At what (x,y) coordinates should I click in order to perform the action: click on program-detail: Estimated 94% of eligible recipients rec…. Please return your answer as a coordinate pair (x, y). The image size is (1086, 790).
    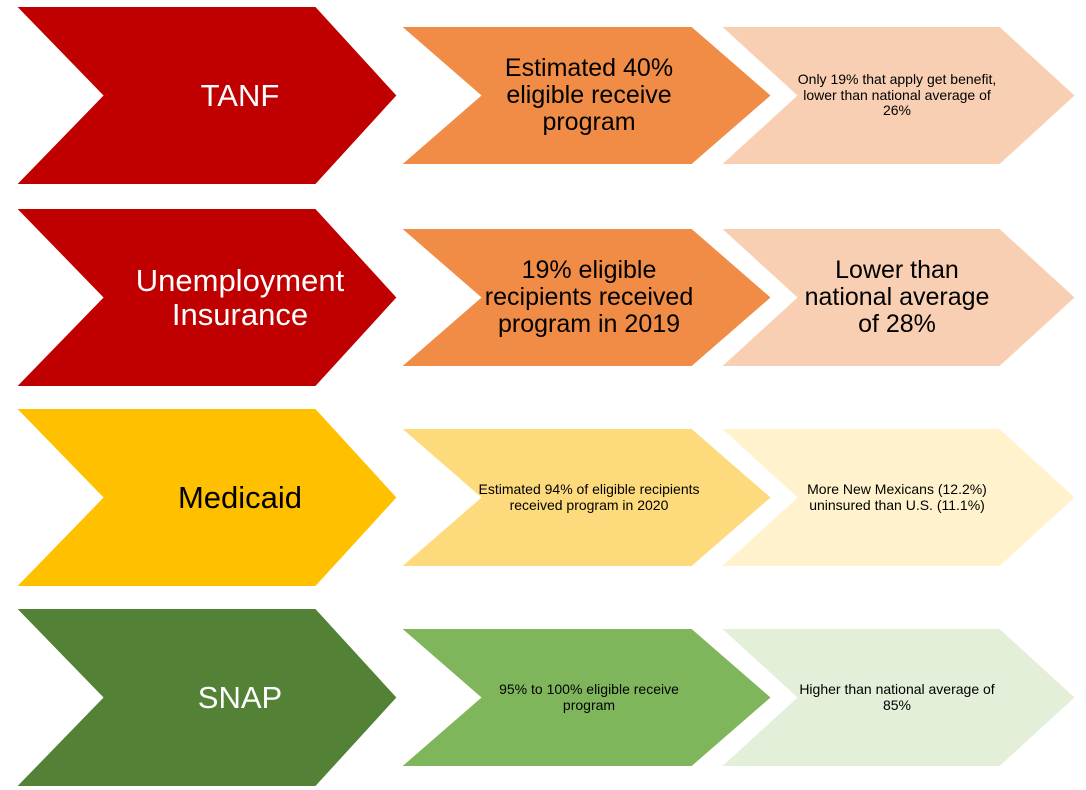
    Looking at the image, I should click on (589, 496).